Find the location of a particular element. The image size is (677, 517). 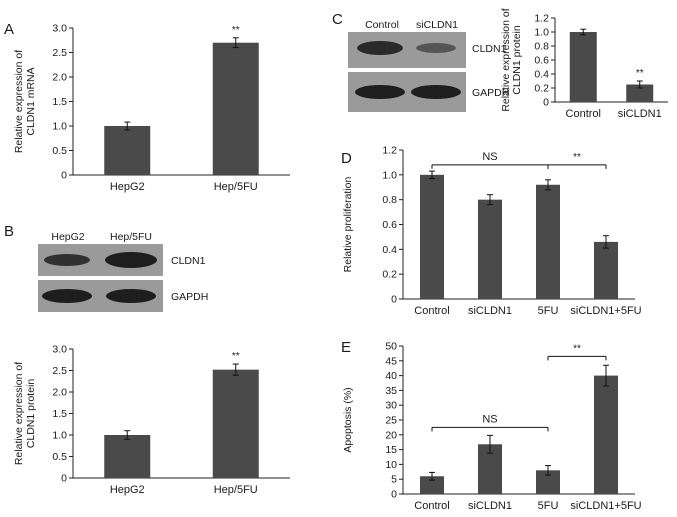

y-tick-label: 35 is located at coordinates (391, 391).